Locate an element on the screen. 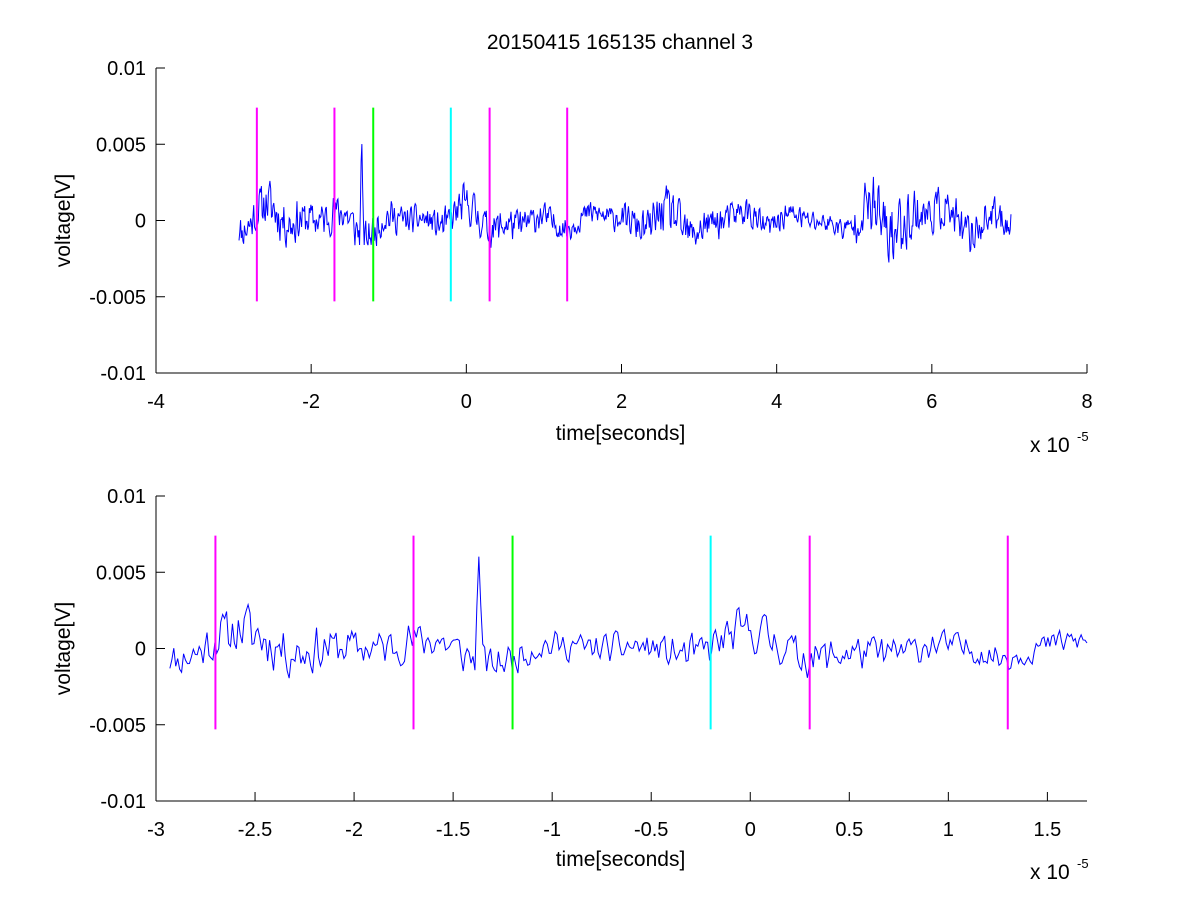 This screenshot has height=901, width=1200. x-tick-label: 1.5 is located at coordinates (1047, 830).